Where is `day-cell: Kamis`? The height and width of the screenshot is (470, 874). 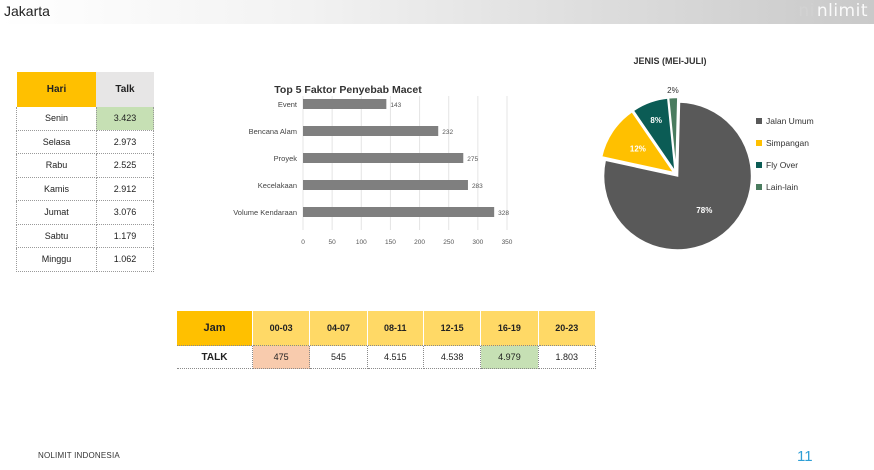 day-cell: Kamis is located at coordinates (56, 189).